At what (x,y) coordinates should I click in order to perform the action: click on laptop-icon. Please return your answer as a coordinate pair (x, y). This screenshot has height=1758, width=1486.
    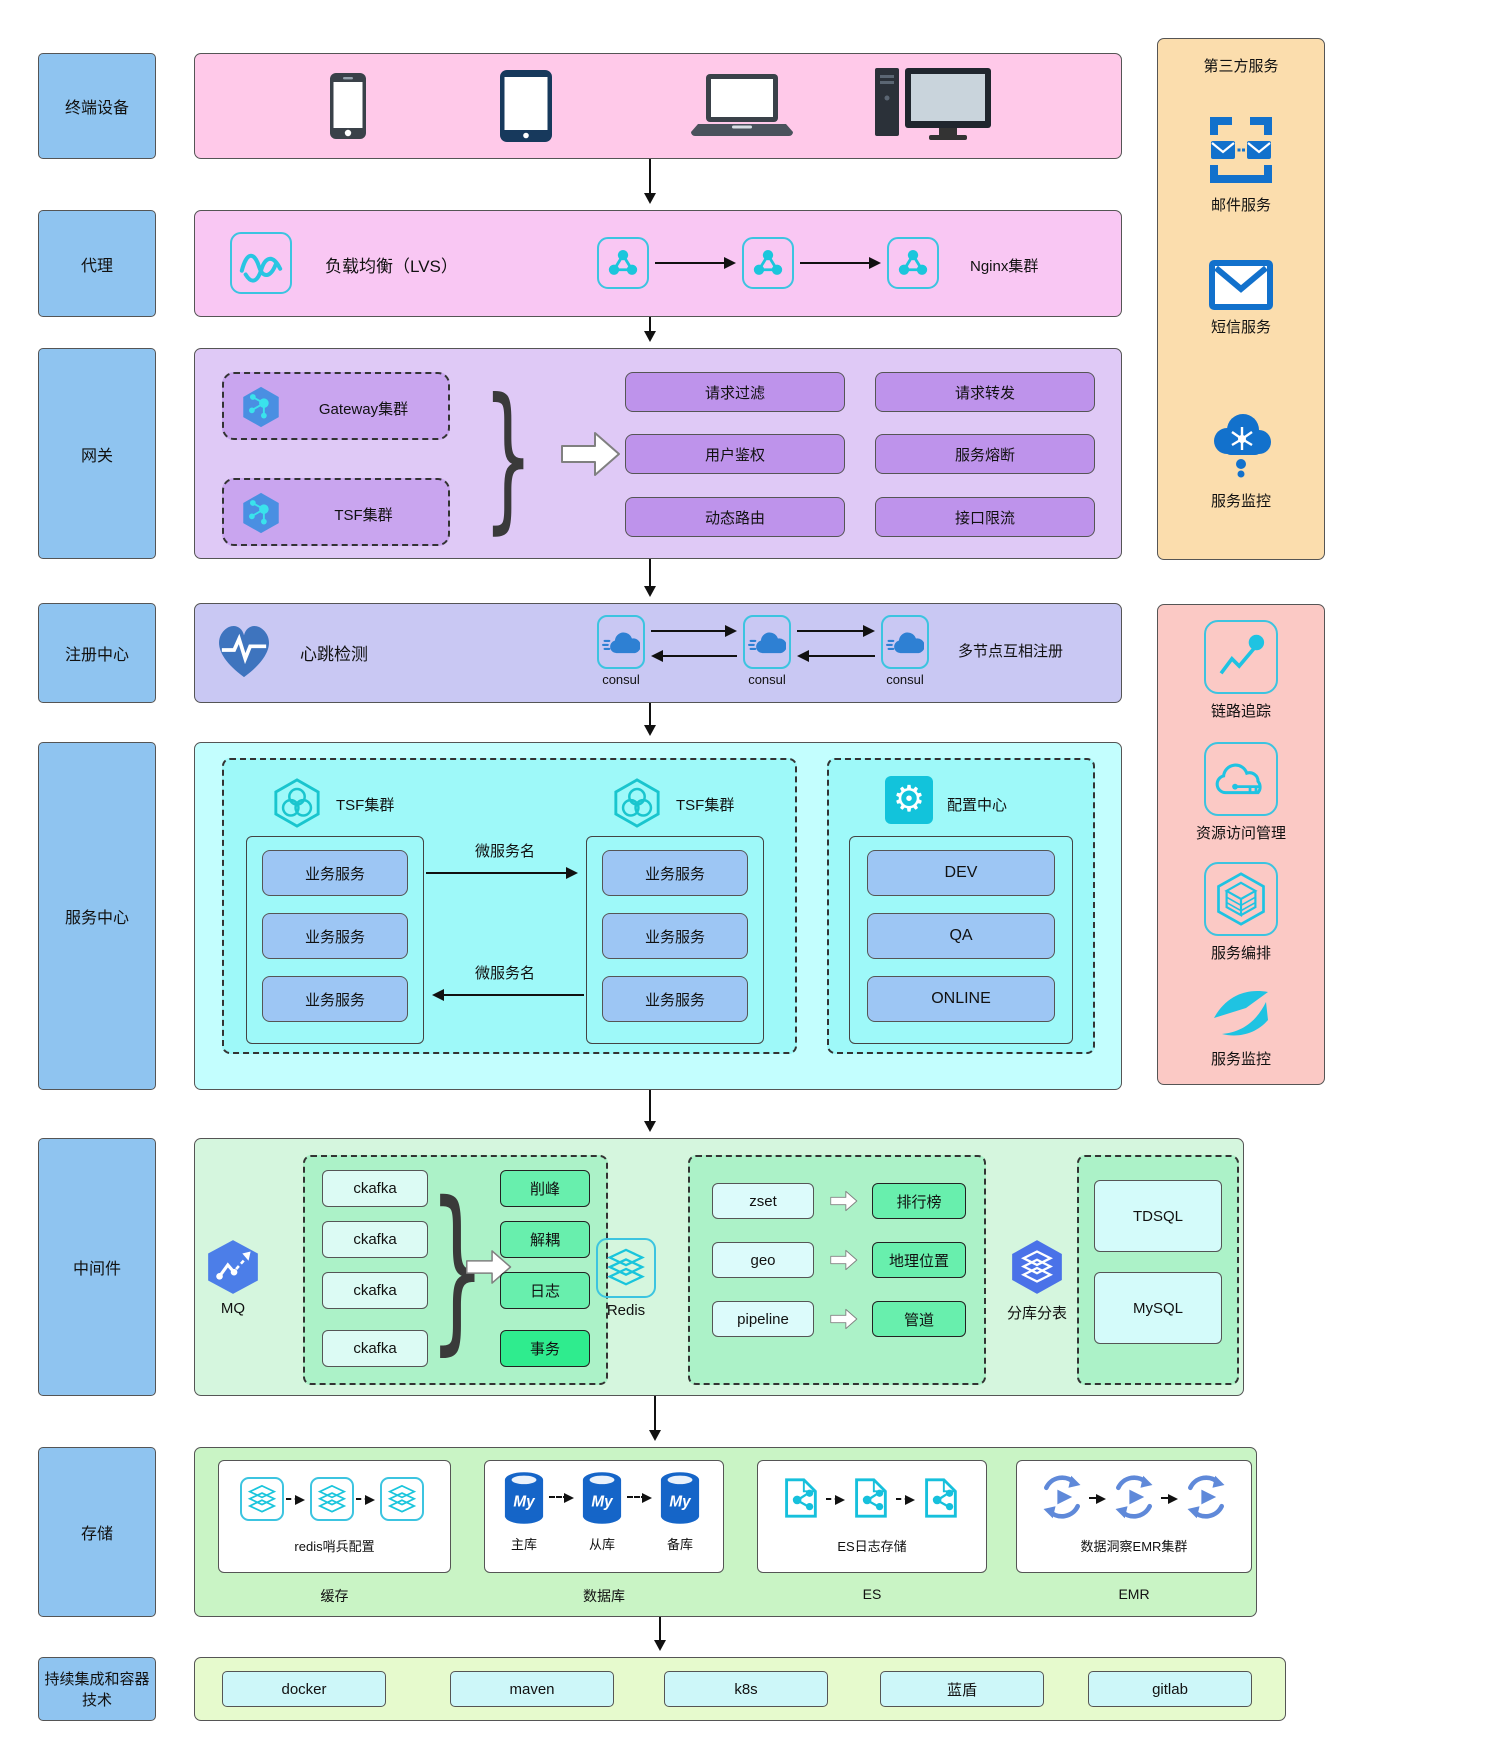
    Looking at the image, I should click on (742, 105).